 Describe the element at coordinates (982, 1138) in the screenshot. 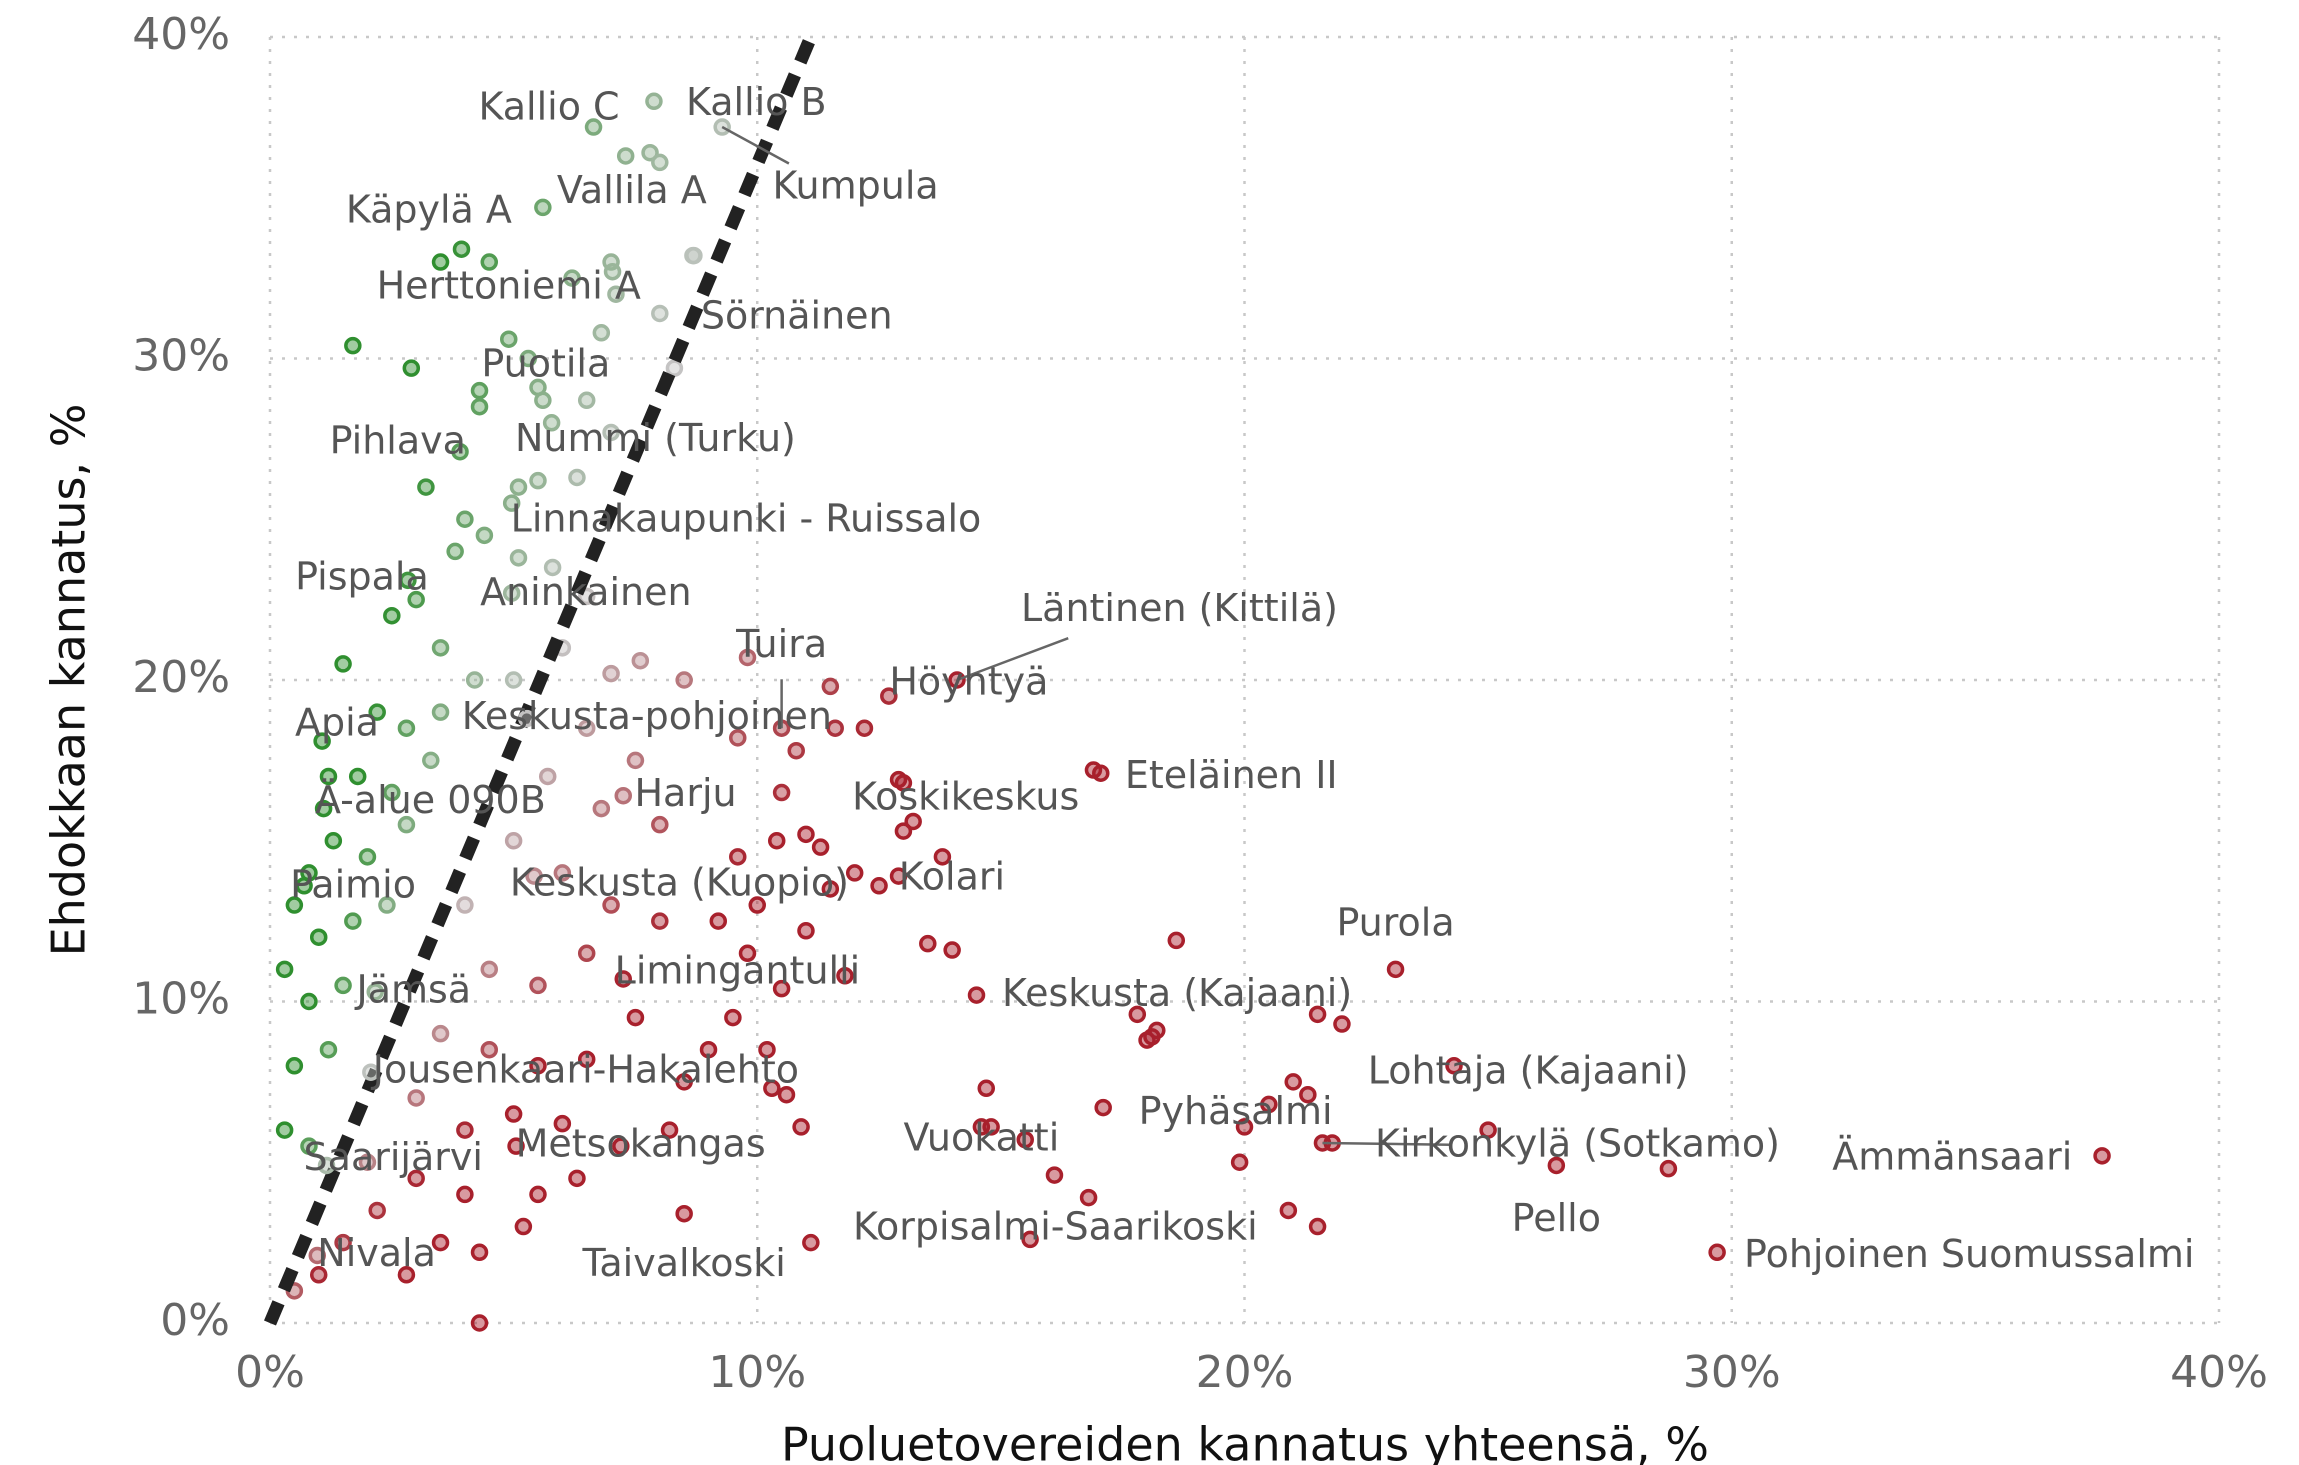

I see `point-label: Vuokatti` at that location.